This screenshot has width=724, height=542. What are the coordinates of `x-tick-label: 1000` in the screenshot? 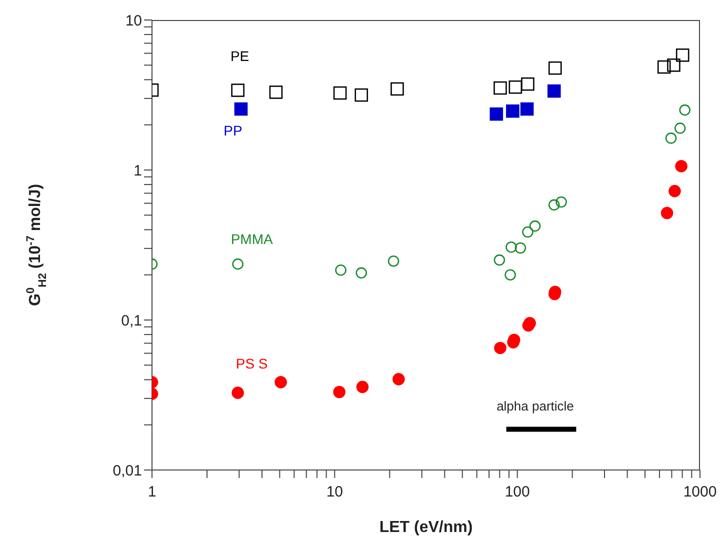 It's located at (700, 492).